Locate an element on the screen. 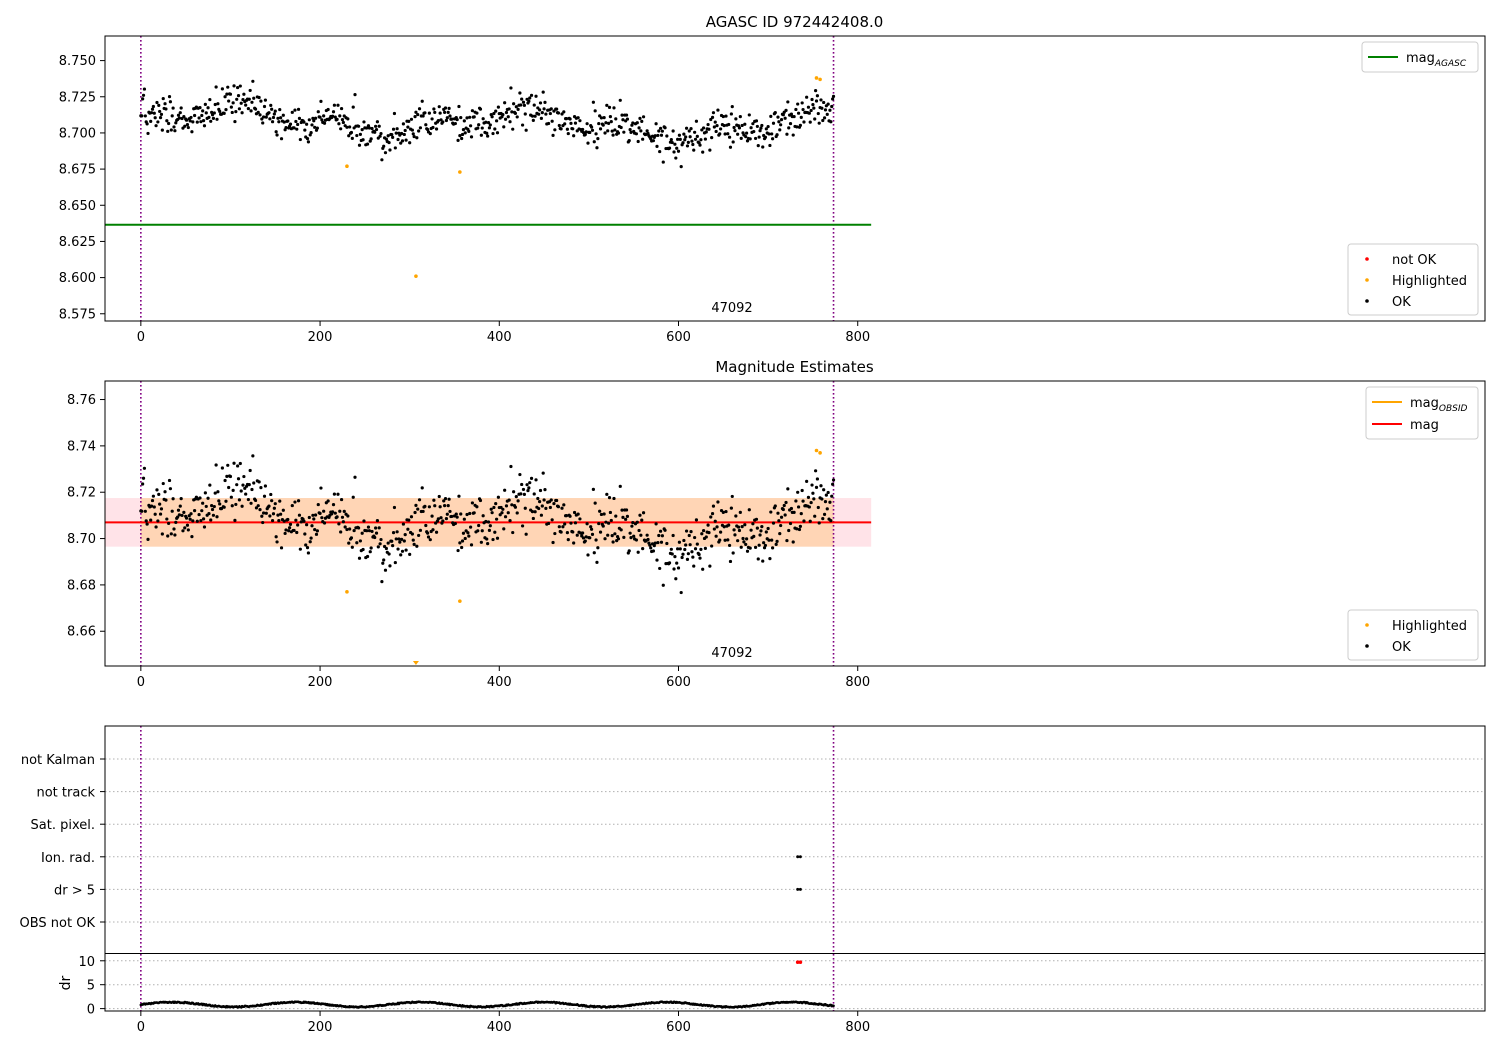 The height and width of the screenshot is (1050, 1500). panel2-obsid-label: 47092 is located at coordinates (731, 653).